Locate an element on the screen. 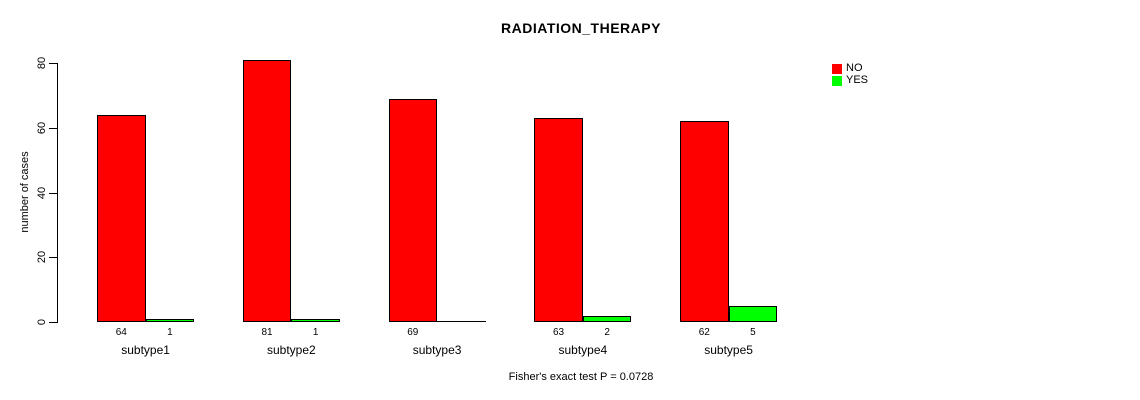  y-tick-label: 20 is located at coordinates (42, 257).